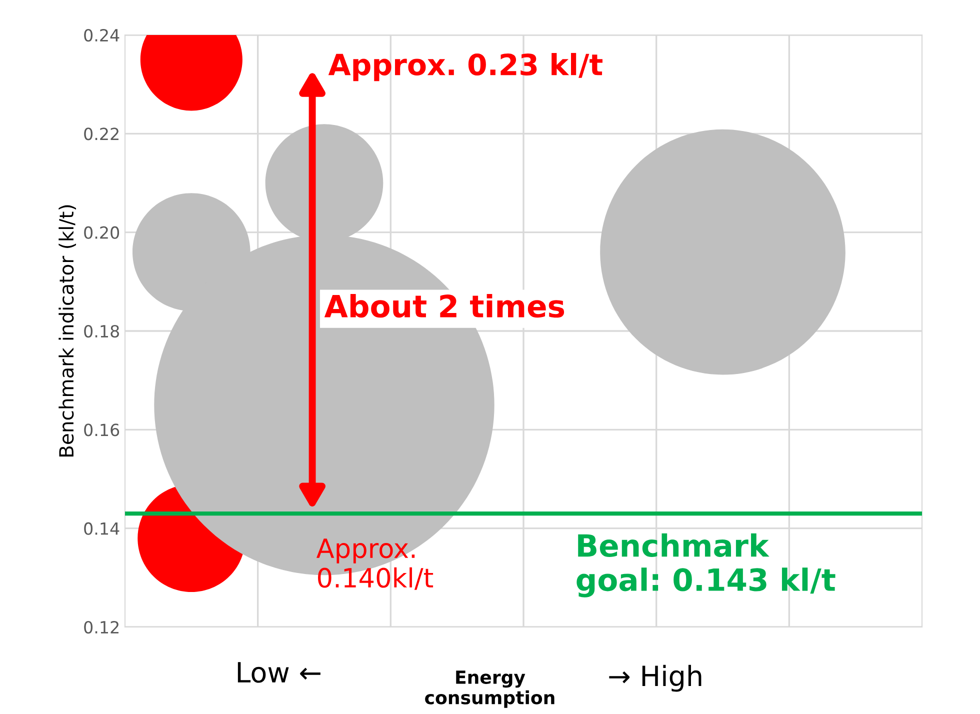 The image size is (980, 714). What do you see at coordinates (101, 331) in the screenshot?
I see `y-tick-label: 0.18` at bounding box center [101, 331].